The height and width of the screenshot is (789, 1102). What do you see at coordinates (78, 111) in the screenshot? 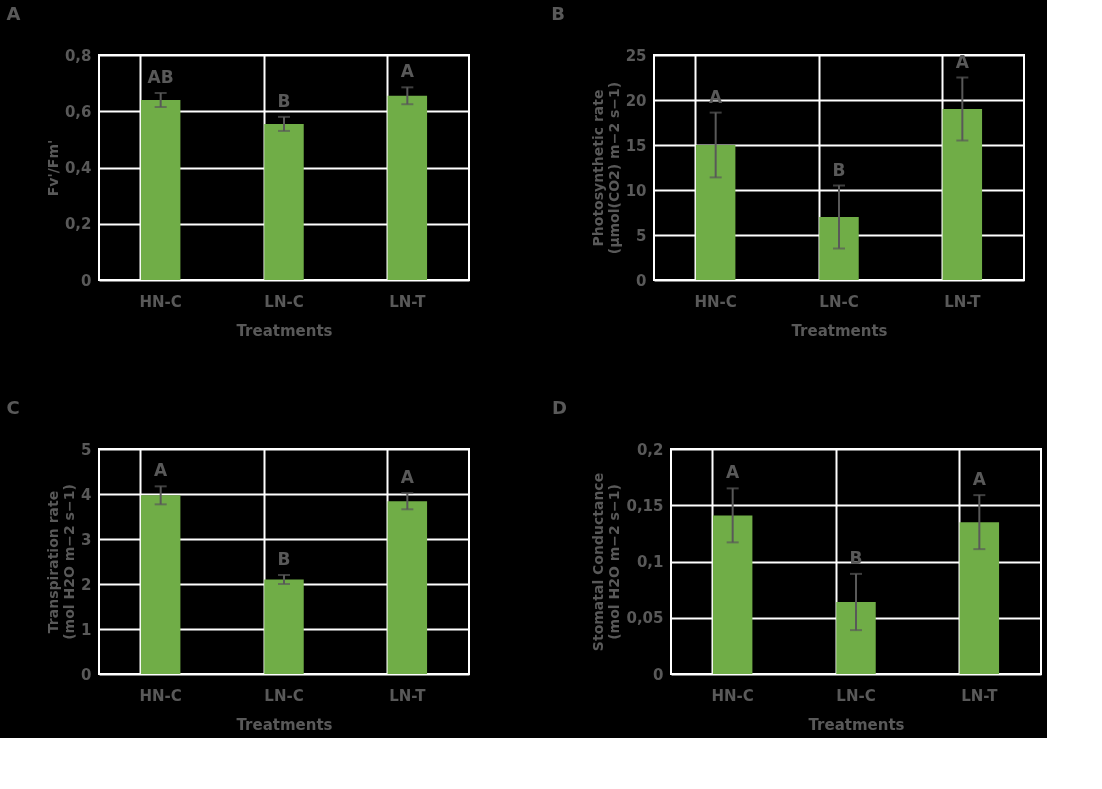
I see `y-tick-label: 0,6` at bounding box center [78, 111].